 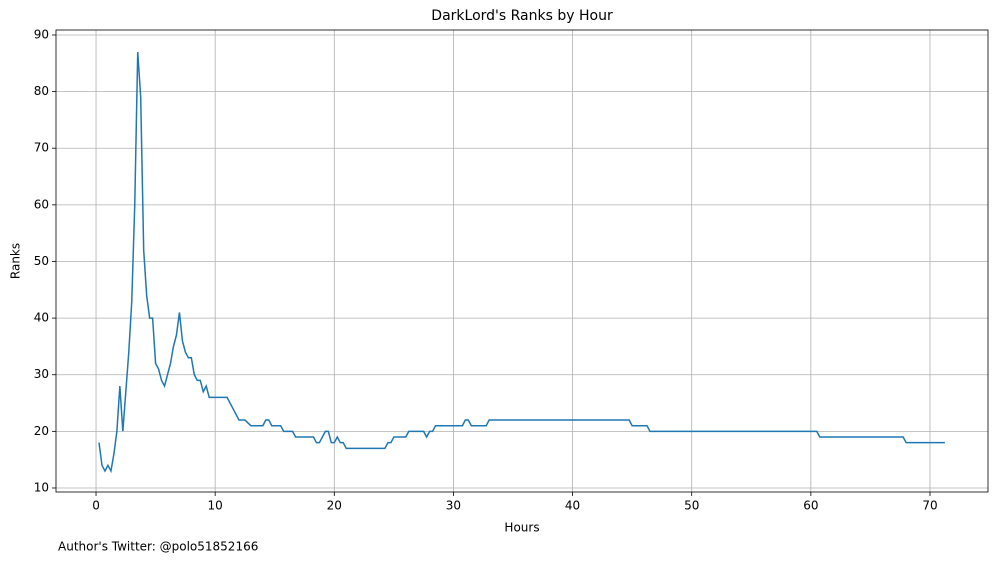 I want to click on y-tick-label: 30, so click(x=41, y=374).